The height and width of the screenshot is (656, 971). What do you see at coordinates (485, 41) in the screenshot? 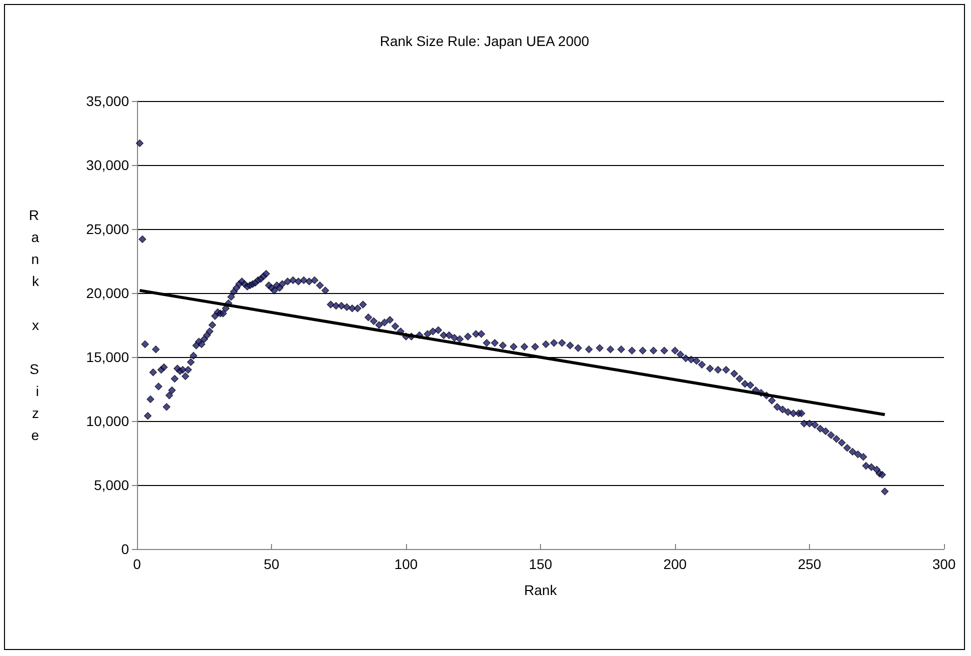
I see `chart-title: Rank Size Rule: Japan UEA 2000` at bounding box center [485, 41].